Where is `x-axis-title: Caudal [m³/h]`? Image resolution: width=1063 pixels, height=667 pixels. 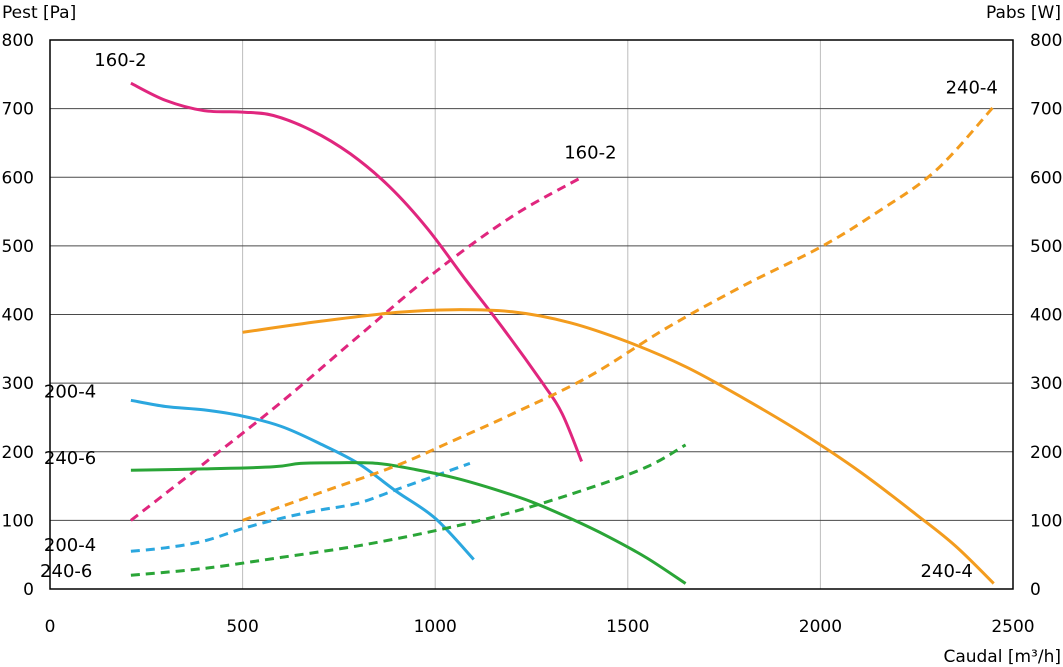 x-axis-title: Caudal [m³/h] is located at coordinates (1002, 657).